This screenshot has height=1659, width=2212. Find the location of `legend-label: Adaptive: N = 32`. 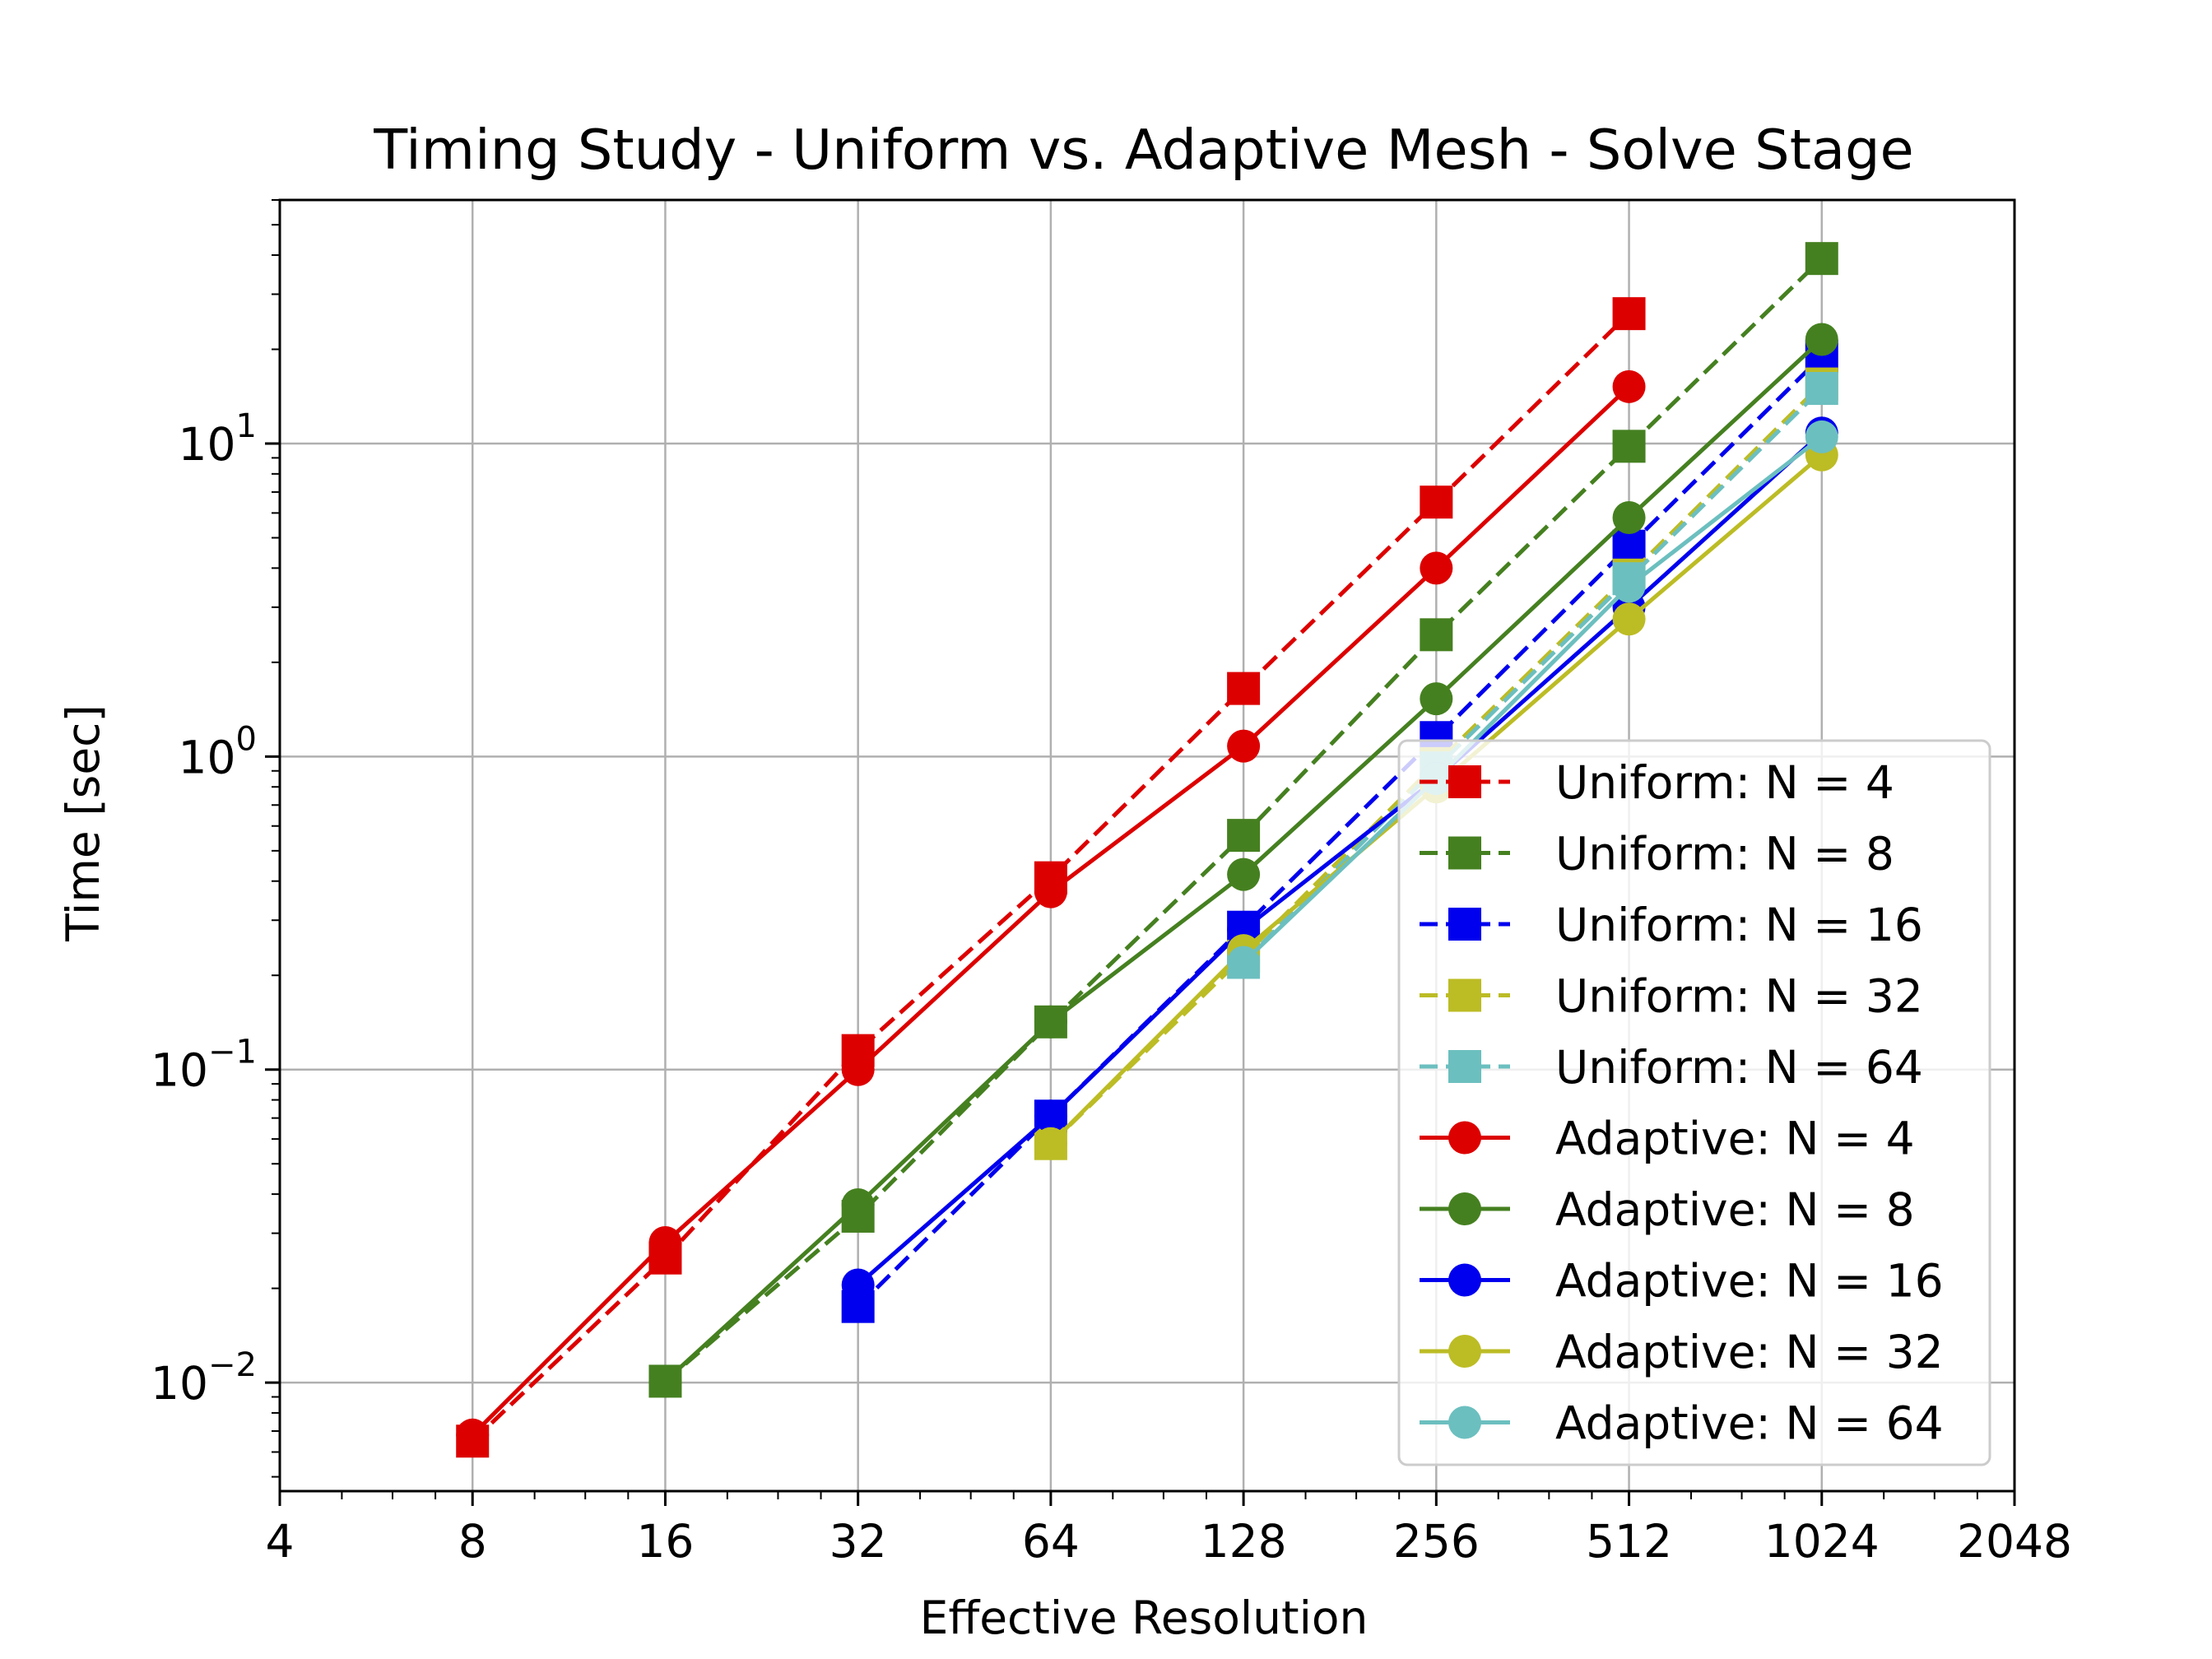

legend-label: Adaptive: N = 32 is located at coordinates (1749, 1352).